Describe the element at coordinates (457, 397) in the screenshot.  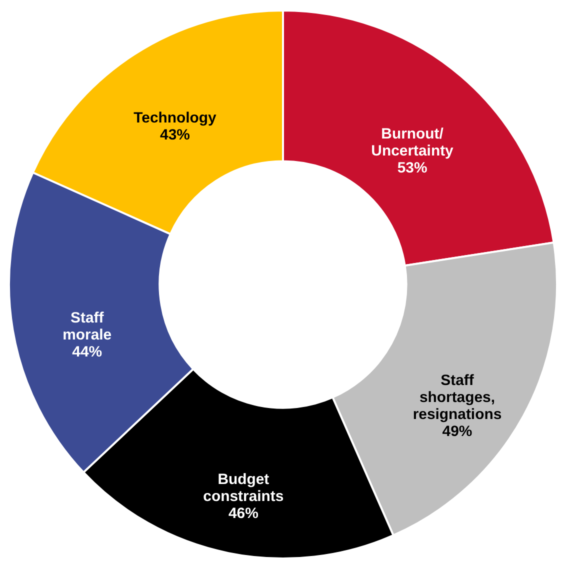
I see `slice-label: Staff shortages, resignations` at that location.